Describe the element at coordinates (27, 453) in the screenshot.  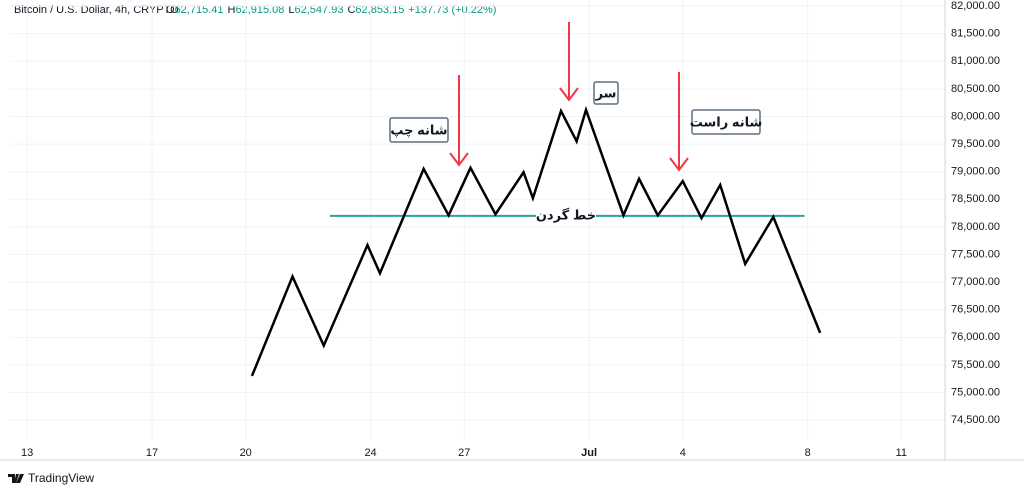
I see `x-tick-label: 13` at that location.